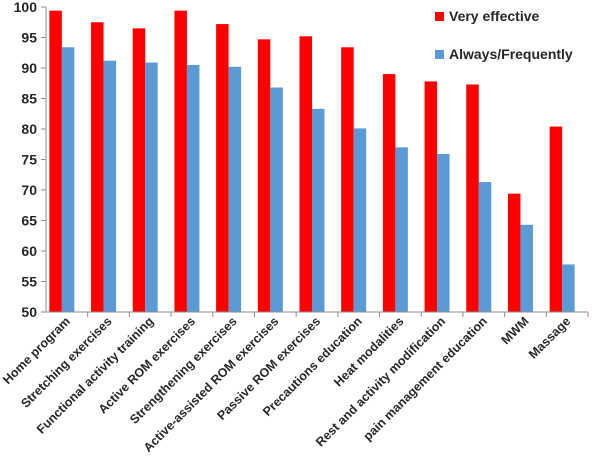 The image size is (600, 471). I want to click on y-tick-label: 85, so click(29, 99).